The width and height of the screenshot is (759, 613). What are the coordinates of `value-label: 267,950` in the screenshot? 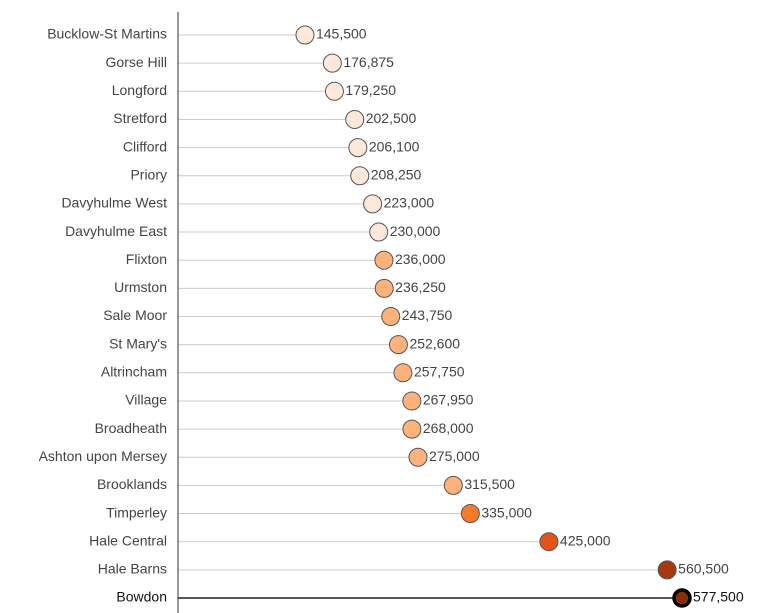 It's located at (448, 400).